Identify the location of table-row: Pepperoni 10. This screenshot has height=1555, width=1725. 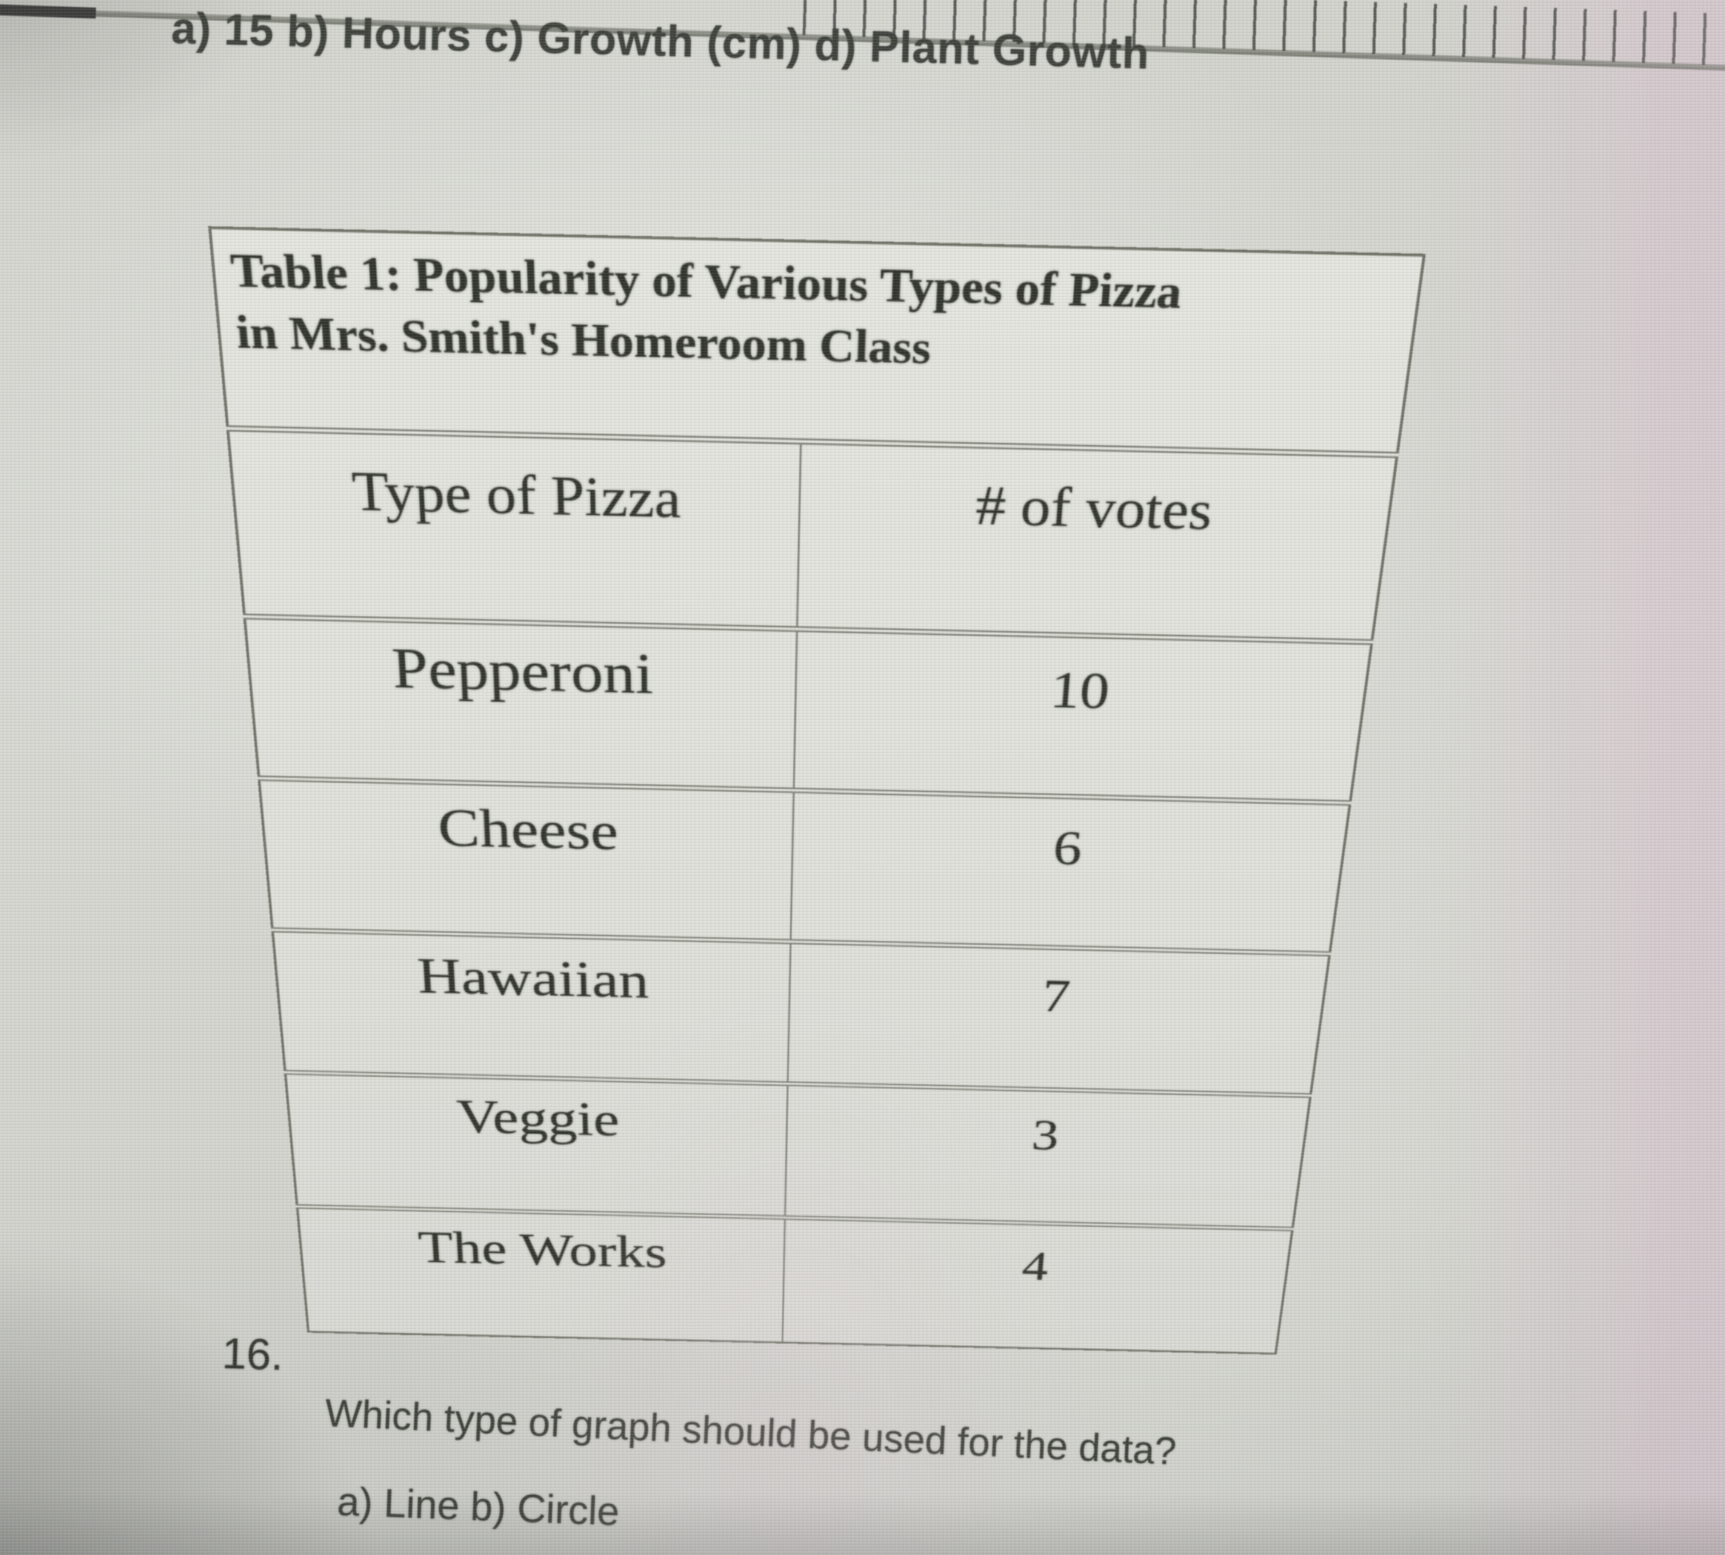
(808, 709).